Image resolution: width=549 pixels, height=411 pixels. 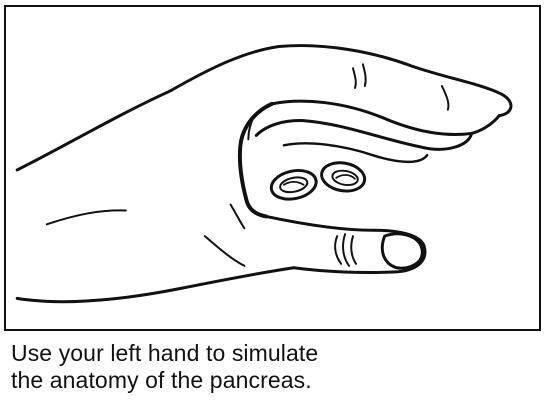 What do you see at coordinates (251, 127) in the screenshot?
I see `knuckle-line` at bounding box center [251, 127].